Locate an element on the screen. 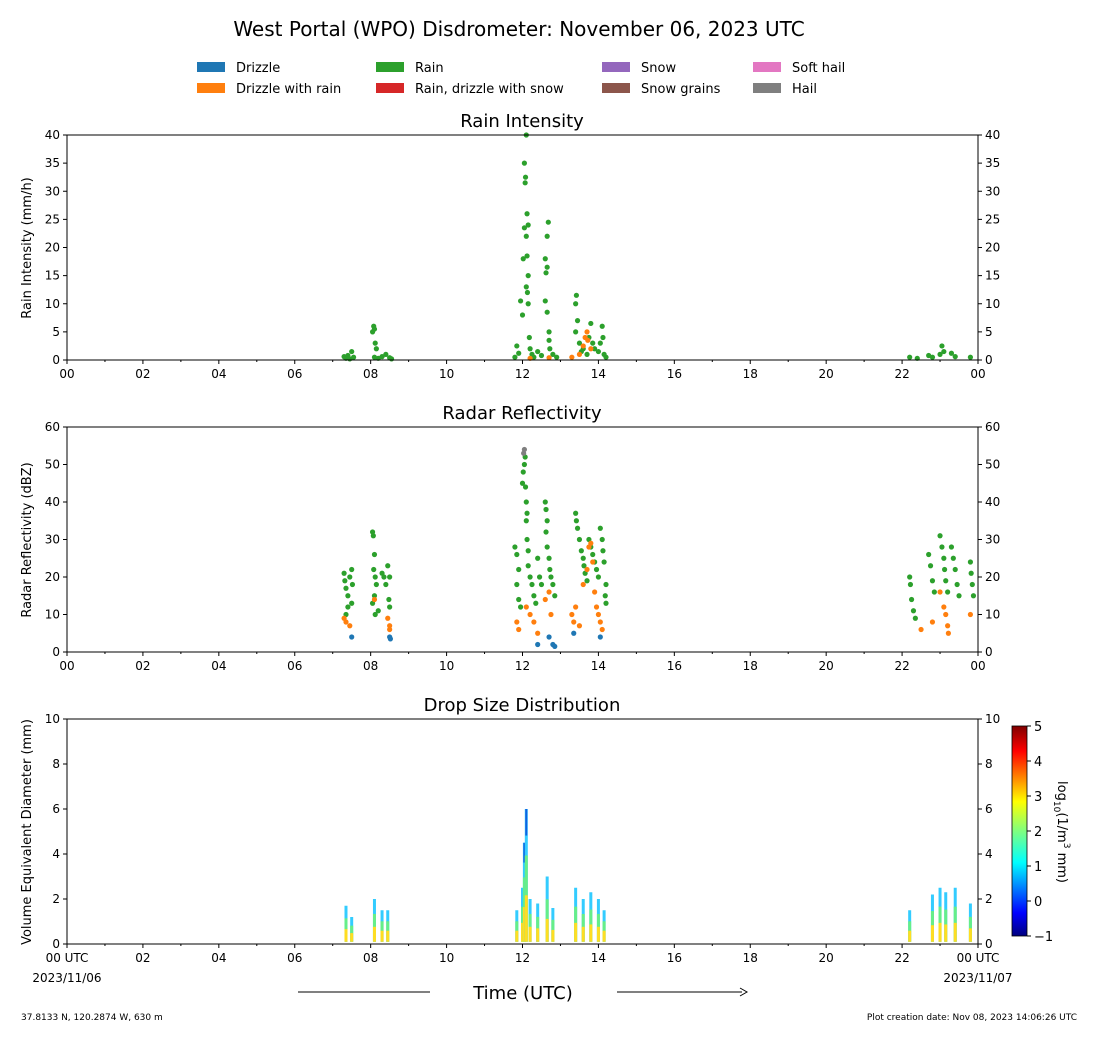 Image resolution: width=1097 pixels, height=1042 pixels. legend-label: Snow grains is located at coordinates (681, 89).